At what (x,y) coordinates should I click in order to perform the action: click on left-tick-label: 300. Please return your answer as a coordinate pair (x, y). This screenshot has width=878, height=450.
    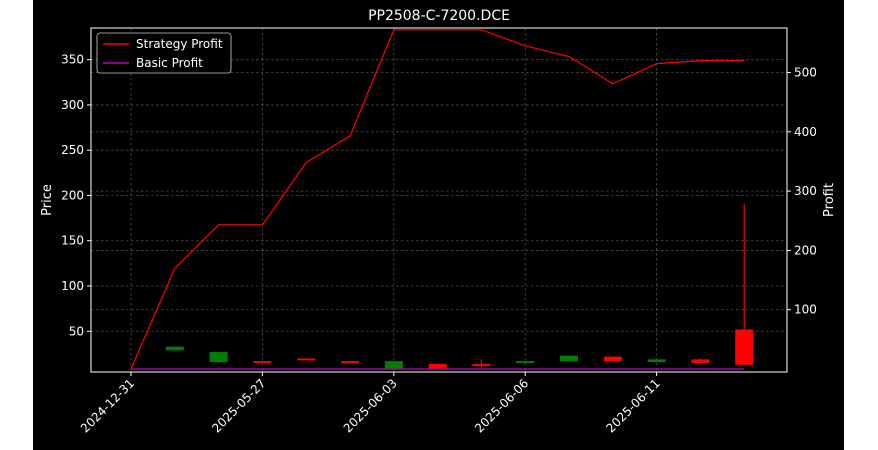
    Looking at the image, I should click on (72, 105).